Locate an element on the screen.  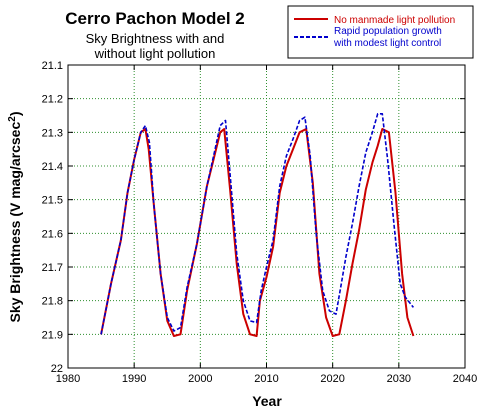
y-tick-label: 21.8 is located at coordinates (52, 302).